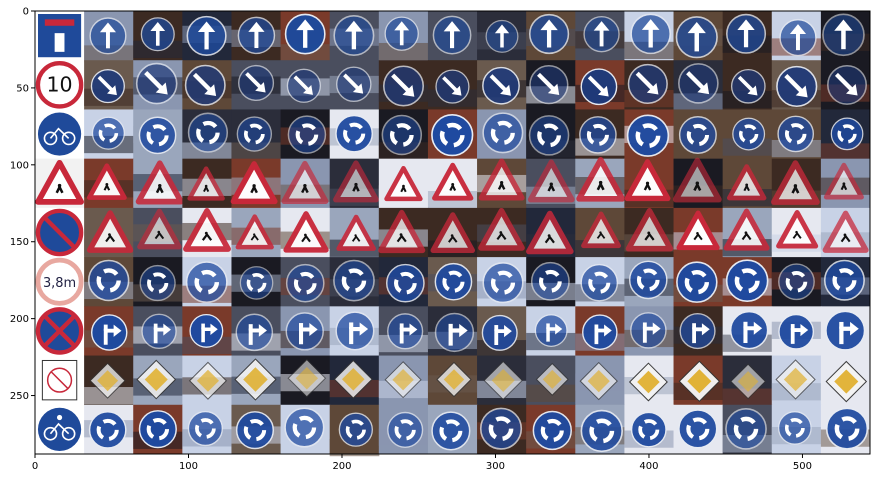 The width and height of the screenshot is (880, 478). Describe the element at coordinates (452, 282) in the screenshot. I see `grid-cell-r5-c8` at that location.